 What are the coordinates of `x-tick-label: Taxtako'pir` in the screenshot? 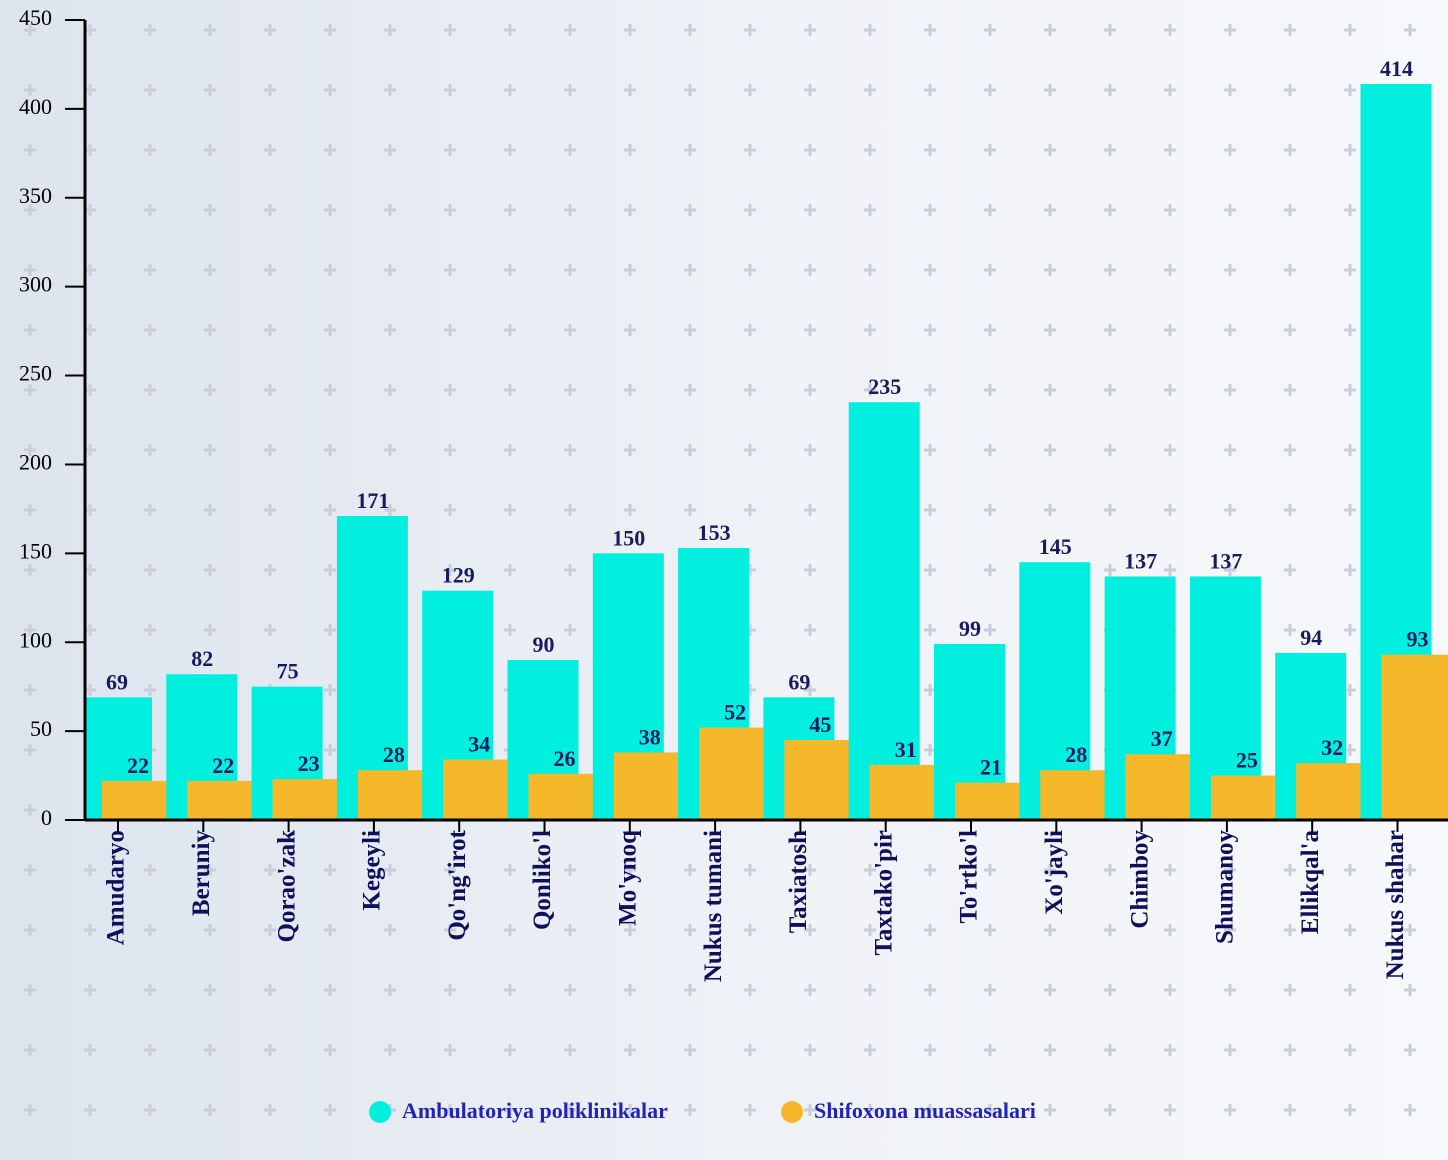 It's located at (883, 893).